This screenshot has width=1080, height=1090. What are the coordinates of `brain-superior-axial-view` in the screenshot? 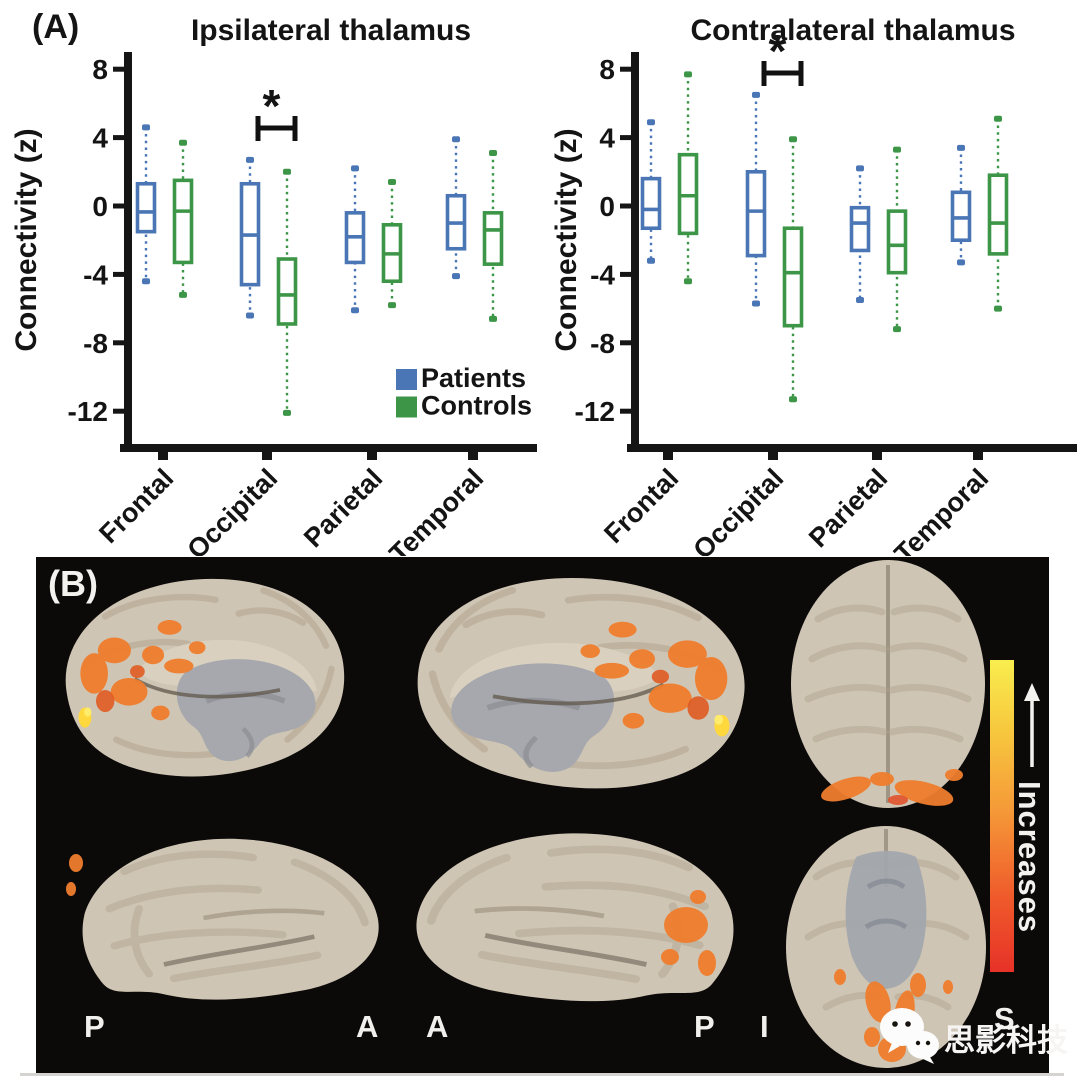 It's located at (888, 684).